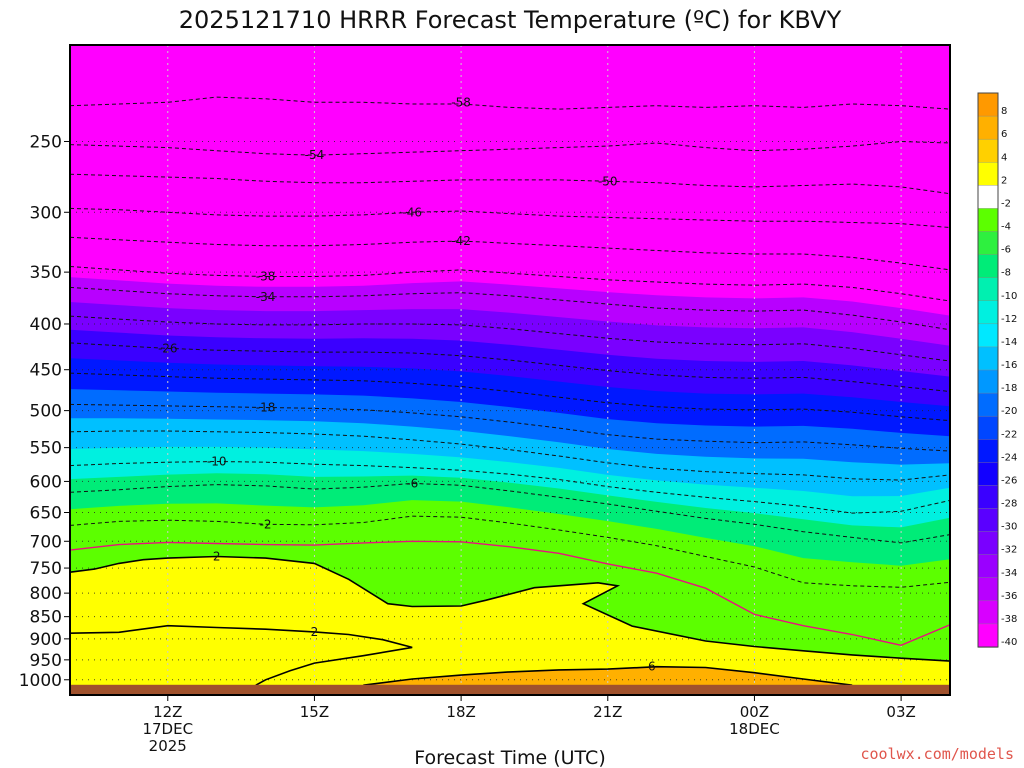 The image size is (1024, 768). Describe the element at coordinates (1009, 480) in the screenshot. I see `colorbar-label: -26` at that location.